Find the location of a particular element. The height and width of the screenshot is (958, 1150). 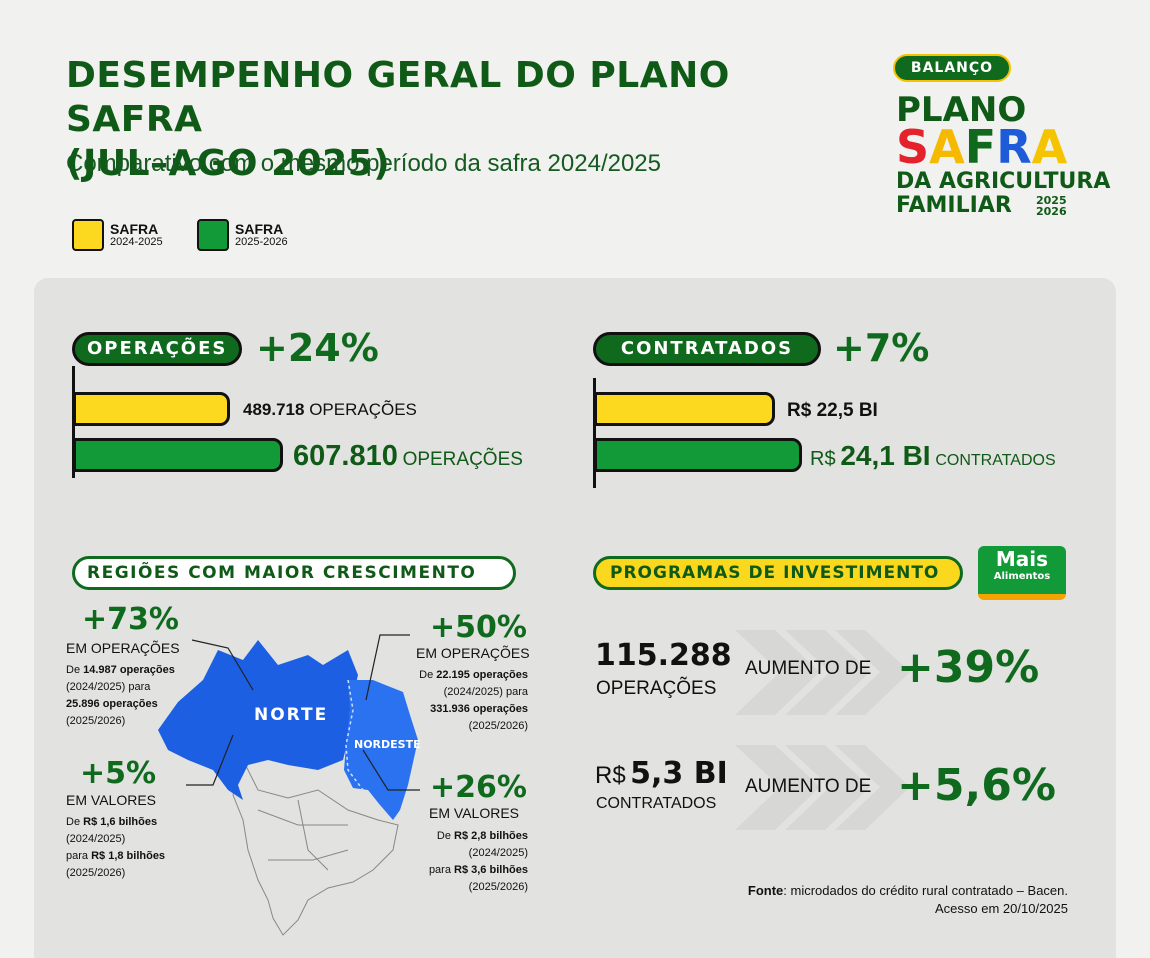

legend-swatch-green is located at coordinates (213, 235).